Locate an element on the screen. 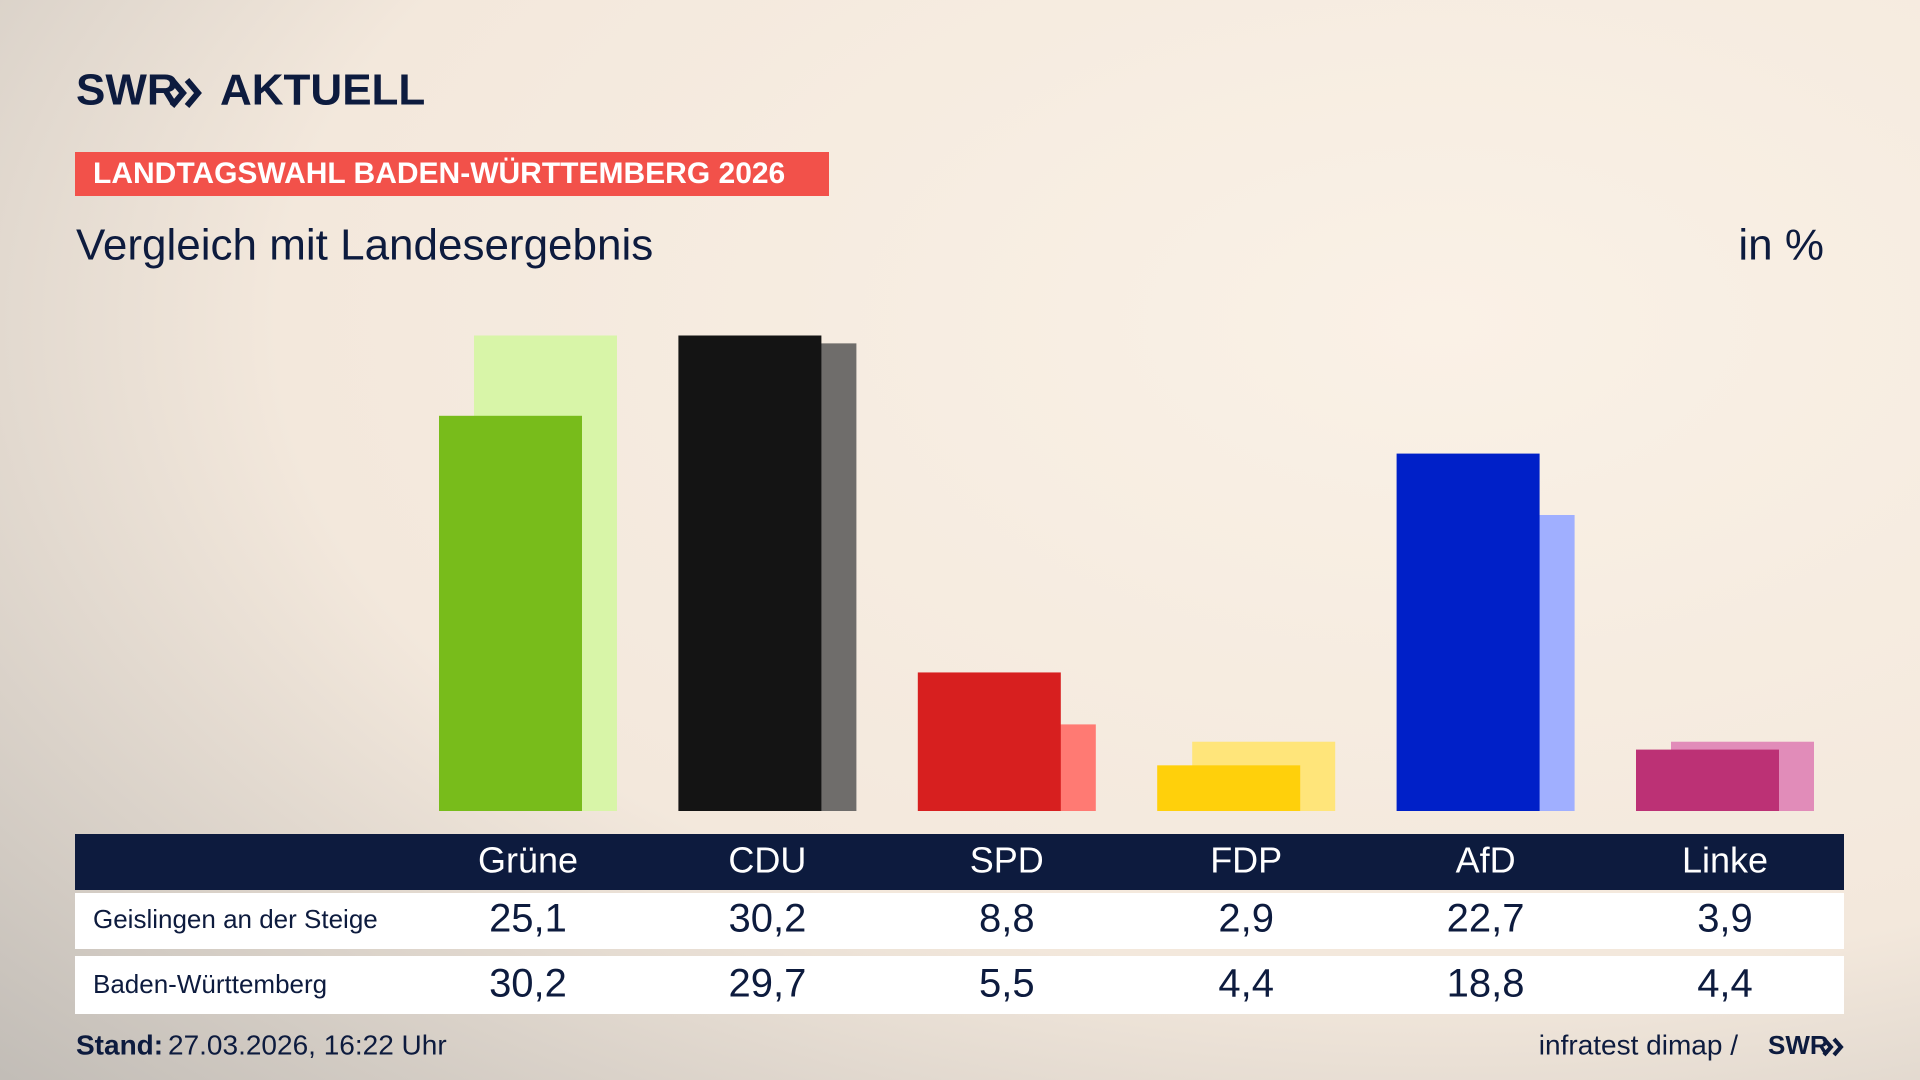 The width and height of the screenshot is (1920, 1080). source-logo: SWR is located at coordinates (1798, 1045).